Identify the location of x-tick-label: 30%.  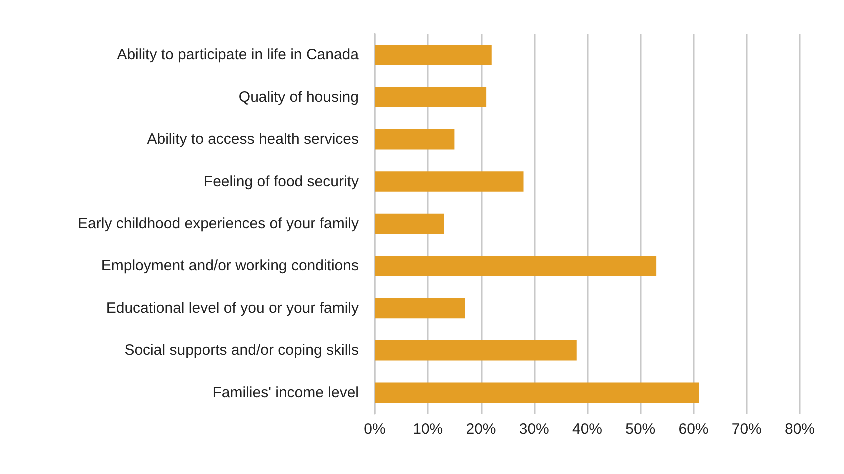
(534, 429).